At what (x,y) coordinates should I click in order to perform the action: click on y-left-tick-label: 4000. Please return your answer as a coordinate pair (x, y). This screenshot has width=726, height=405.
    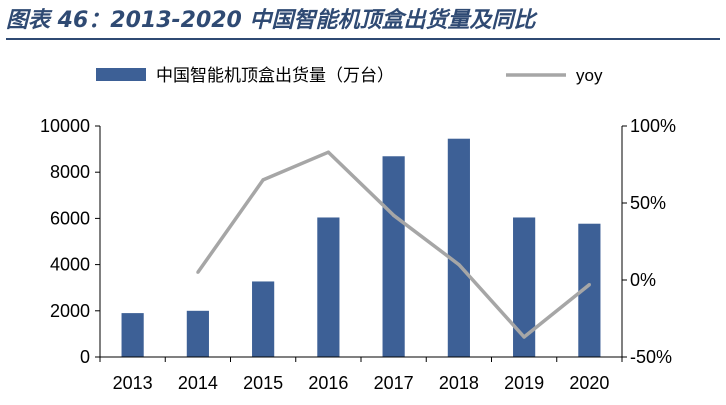
    Looking at the image, I should click on (70, 265).